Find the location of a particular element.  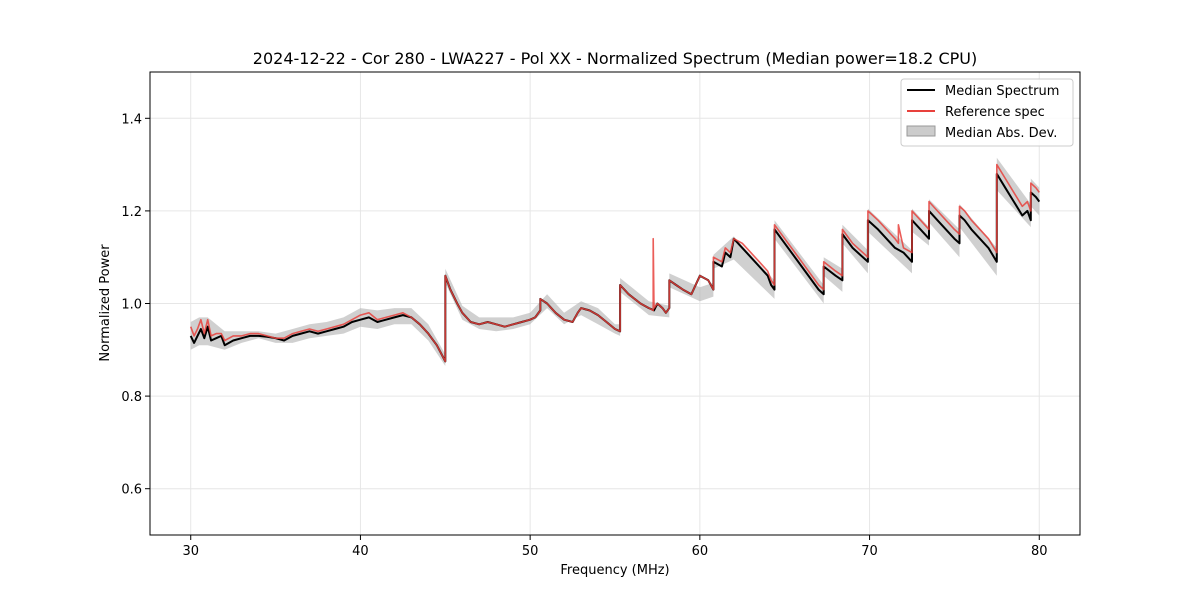

y-tick-label: 1.2 is located at coordinates (131, 212).